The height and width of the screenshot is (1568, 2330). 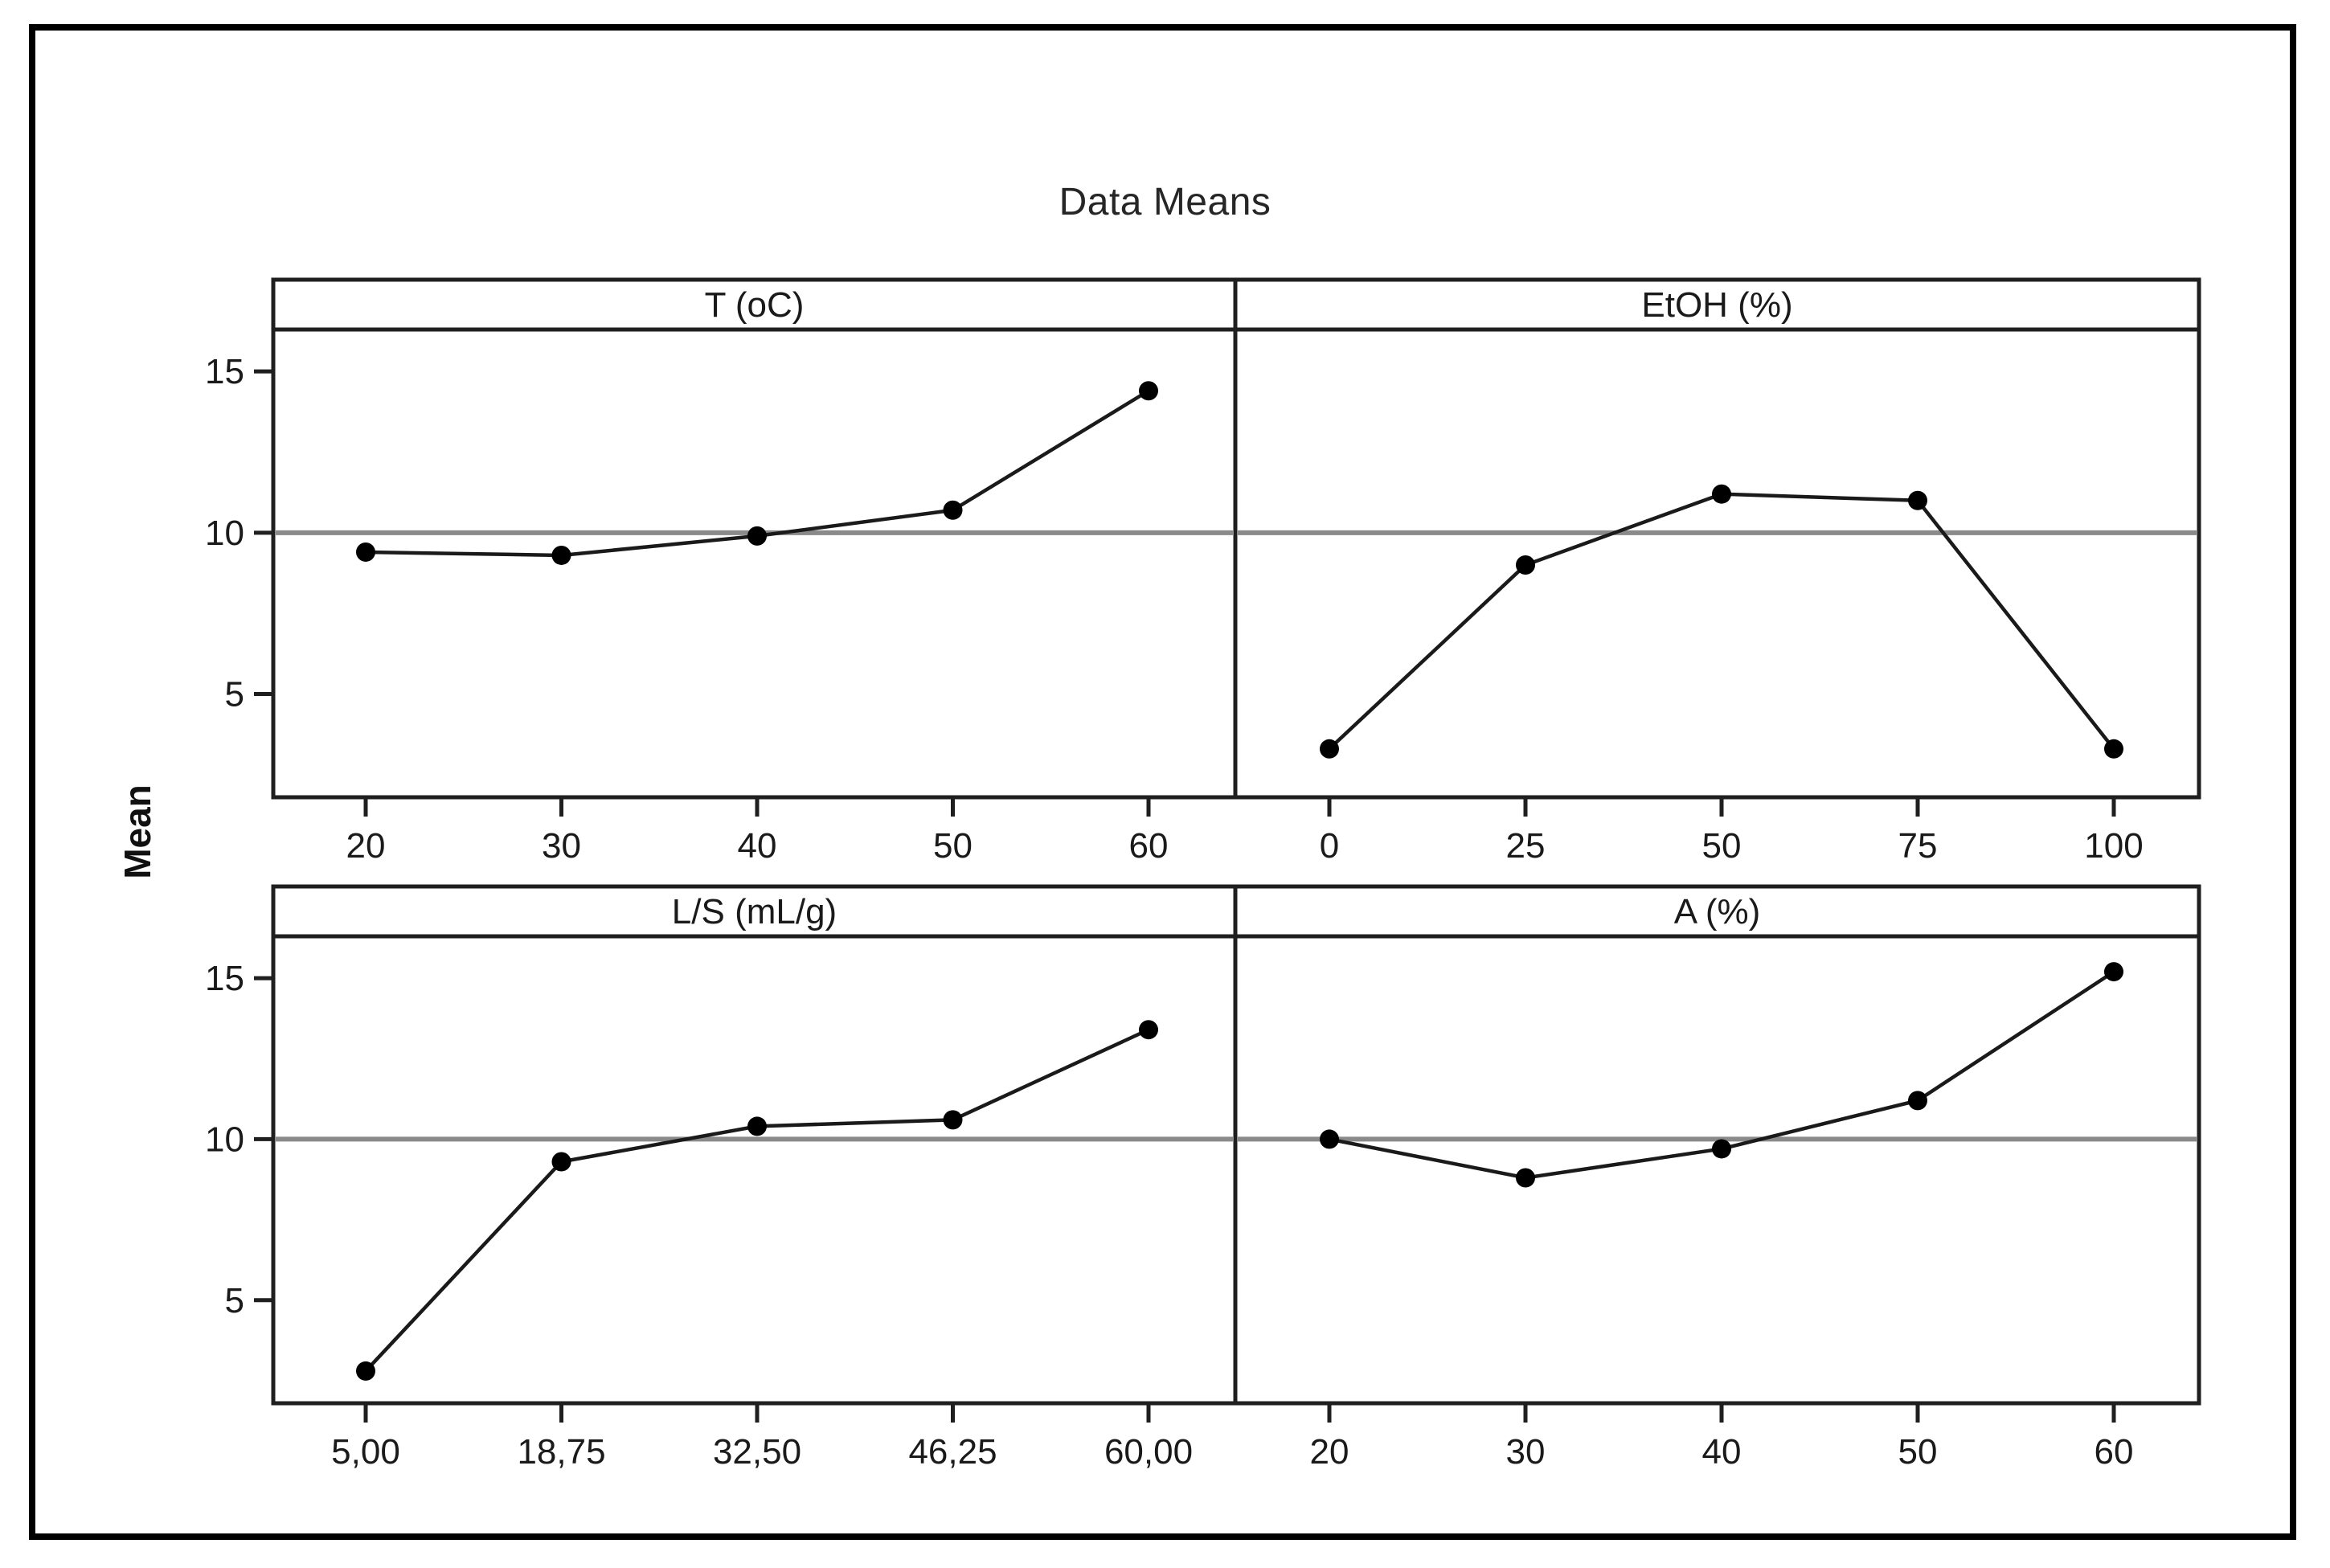 I want to click on x-tick-label: 75, so click(x=1918, y=846).